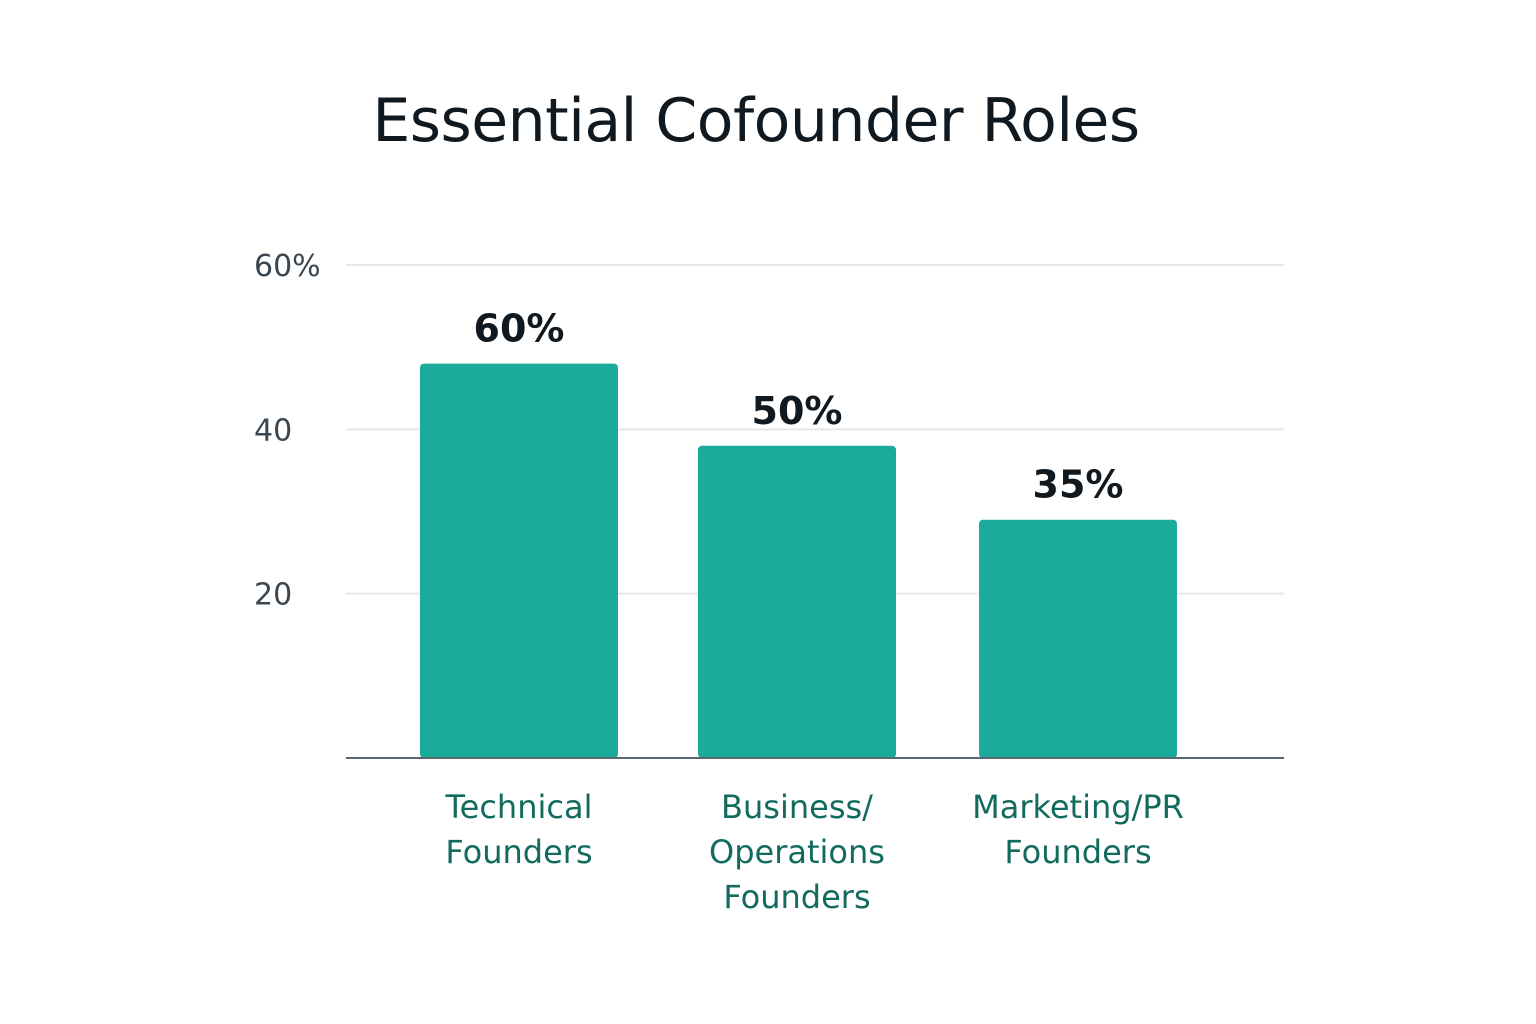 This screenshot has height=1024, width=1536. What do you see at coordinates (519, 329) in the screenshot?
I see `bar-value-label: 60%` at bounding box center [519, 329].